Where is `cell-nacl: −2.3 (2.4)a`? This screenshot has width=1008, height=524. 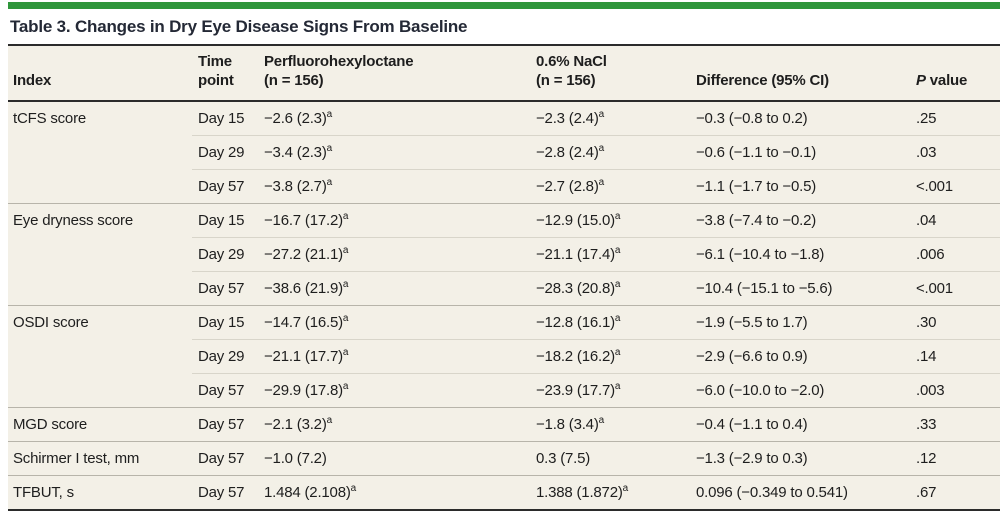
cell-nacl: −2.3 (2.4)a is located at coordinates (570, 117).